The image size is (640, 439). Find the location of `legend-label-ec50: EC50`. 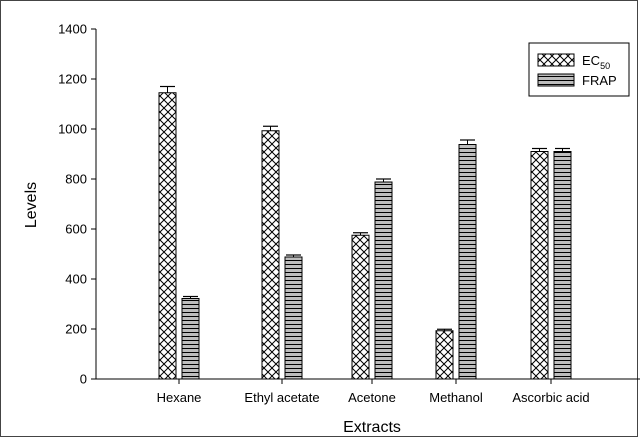

legend-label-ec50: EC50 is located at coordinates (596, 62).